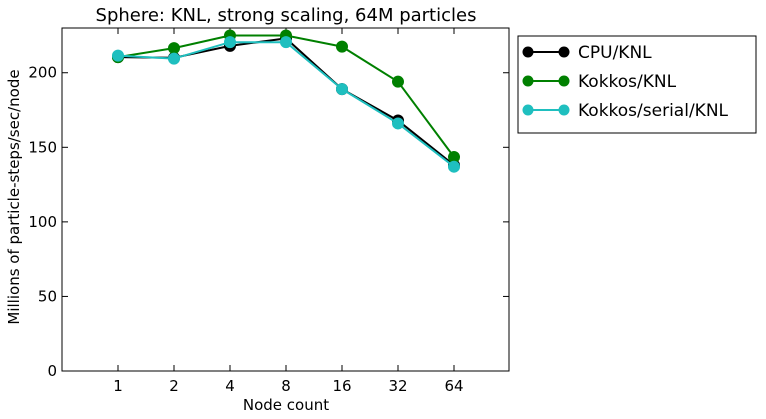 This screenshot has height=419, width=766. Describe the element at coordinates (42, 73) in the screenshot. I see `y-tick-label: 200` at that location.